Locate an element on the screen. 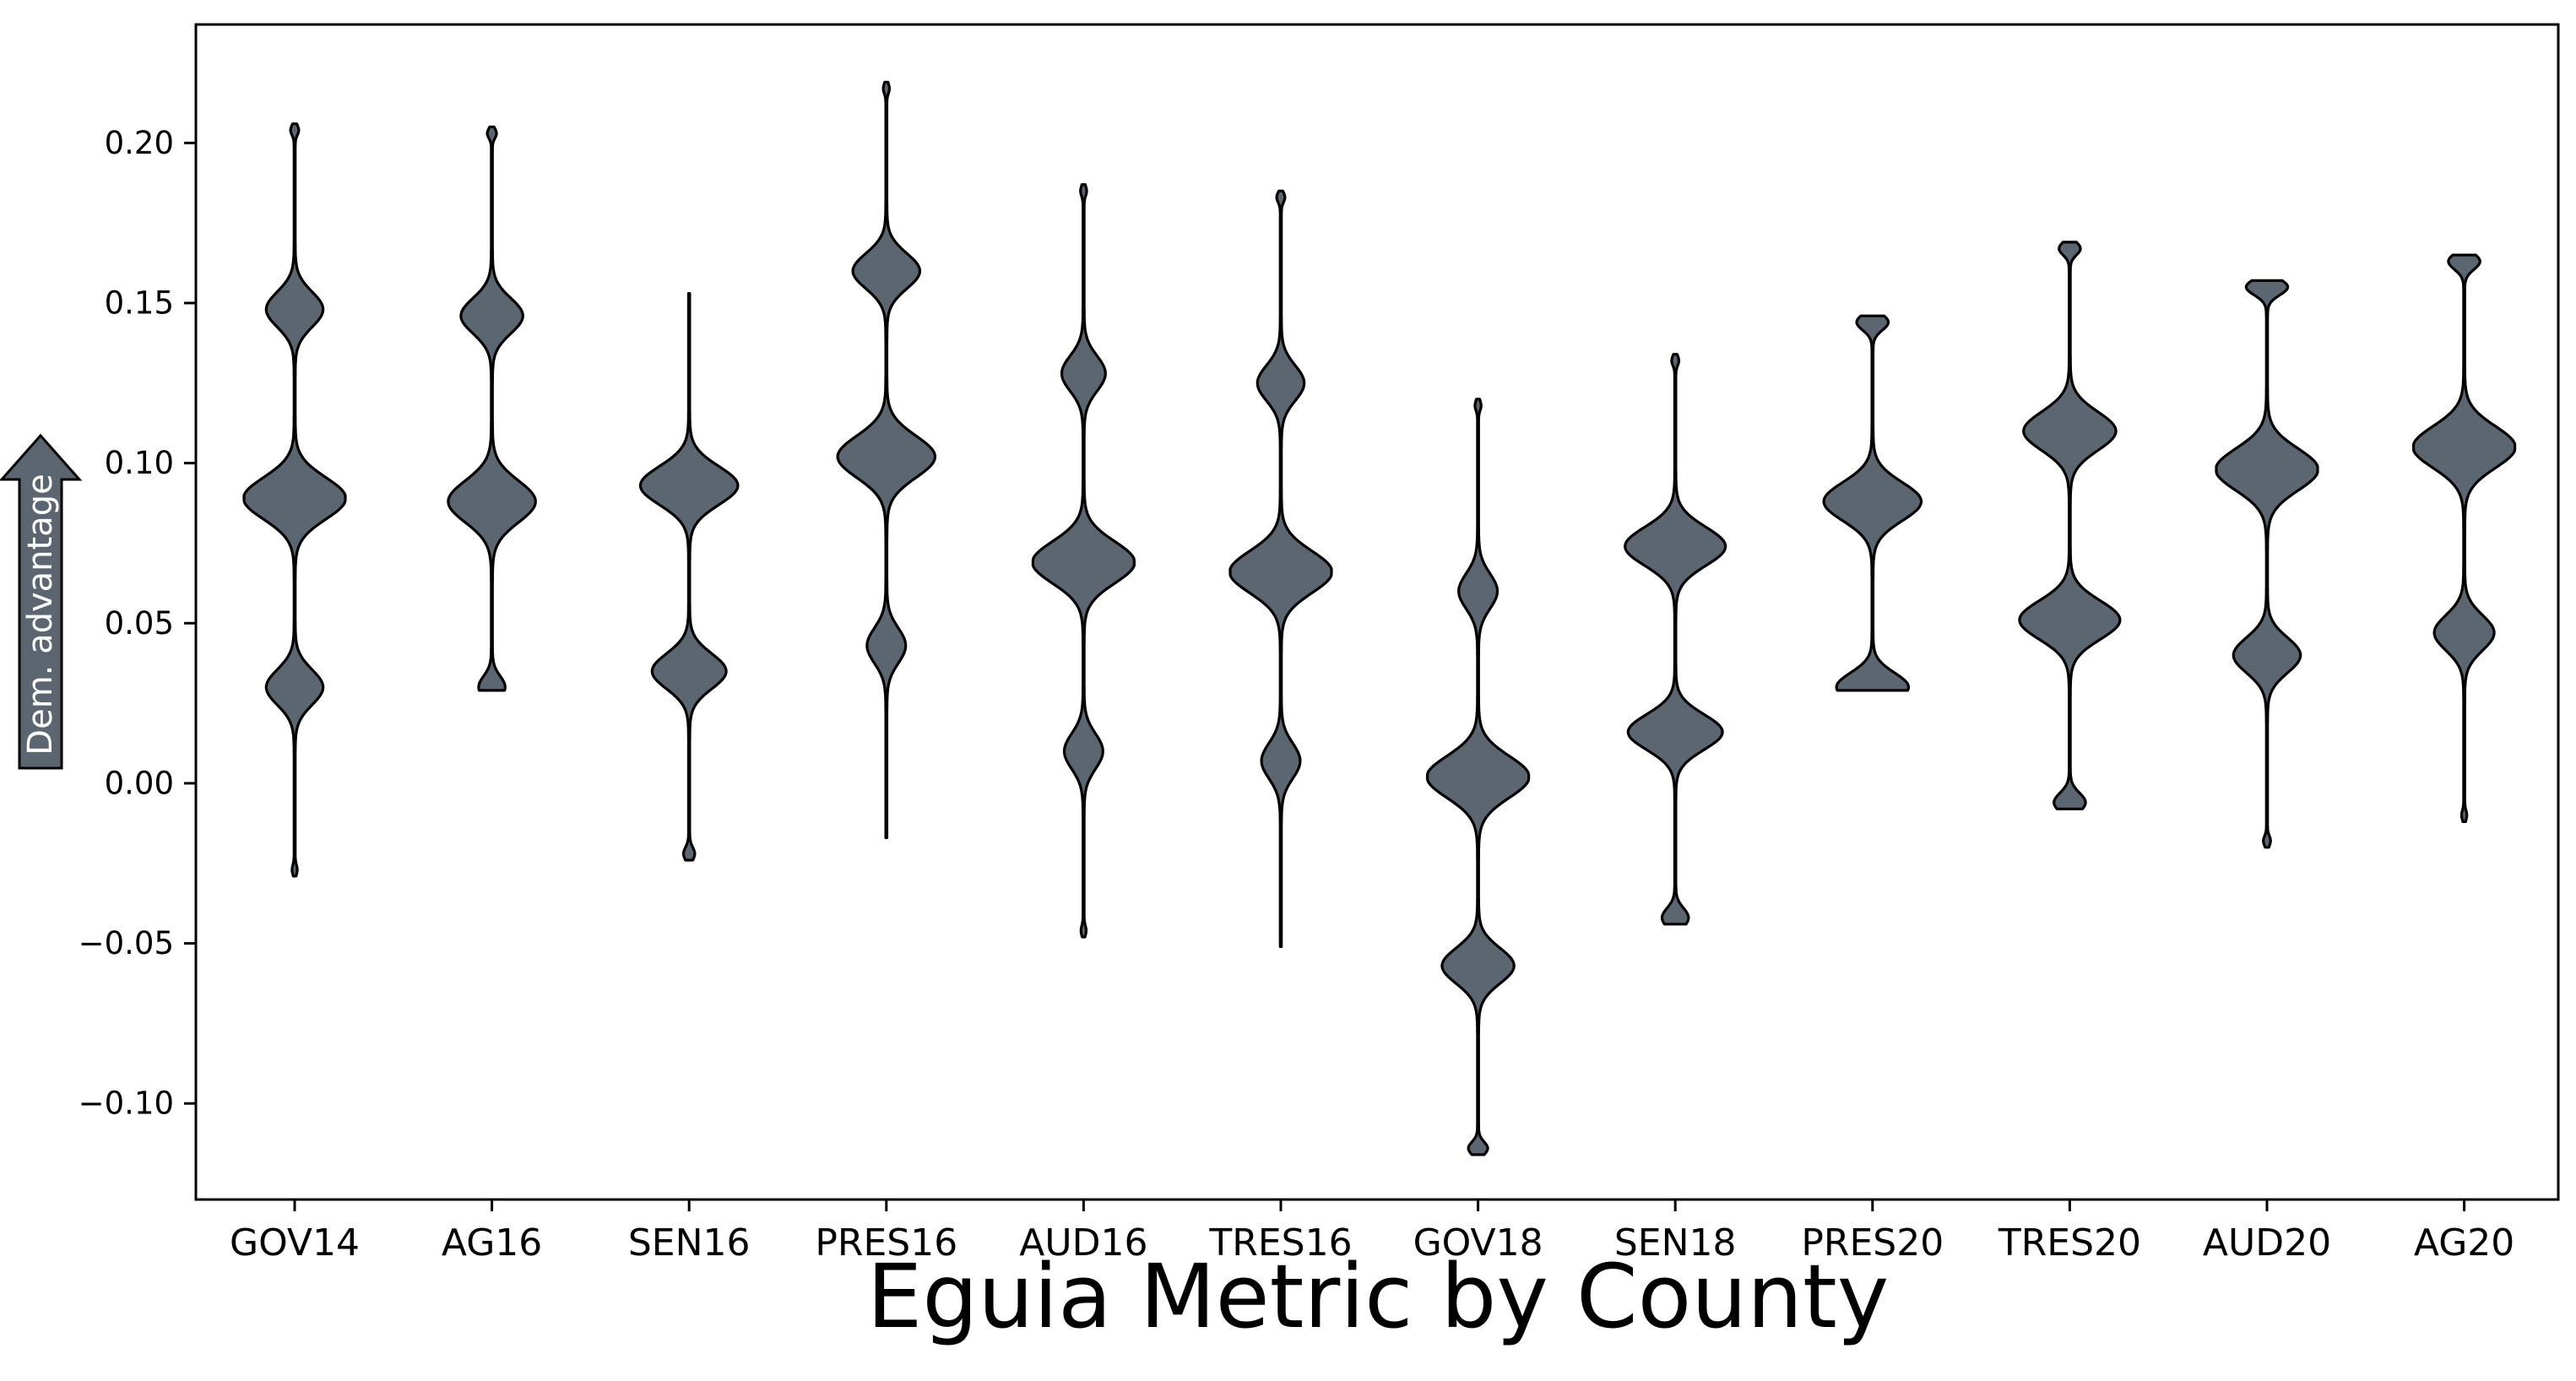 Image resolution: width=2576 pixels, height=1381 pixels. y-axis-label-arrow: Dem. advantage is located at coordinates (42, 601).